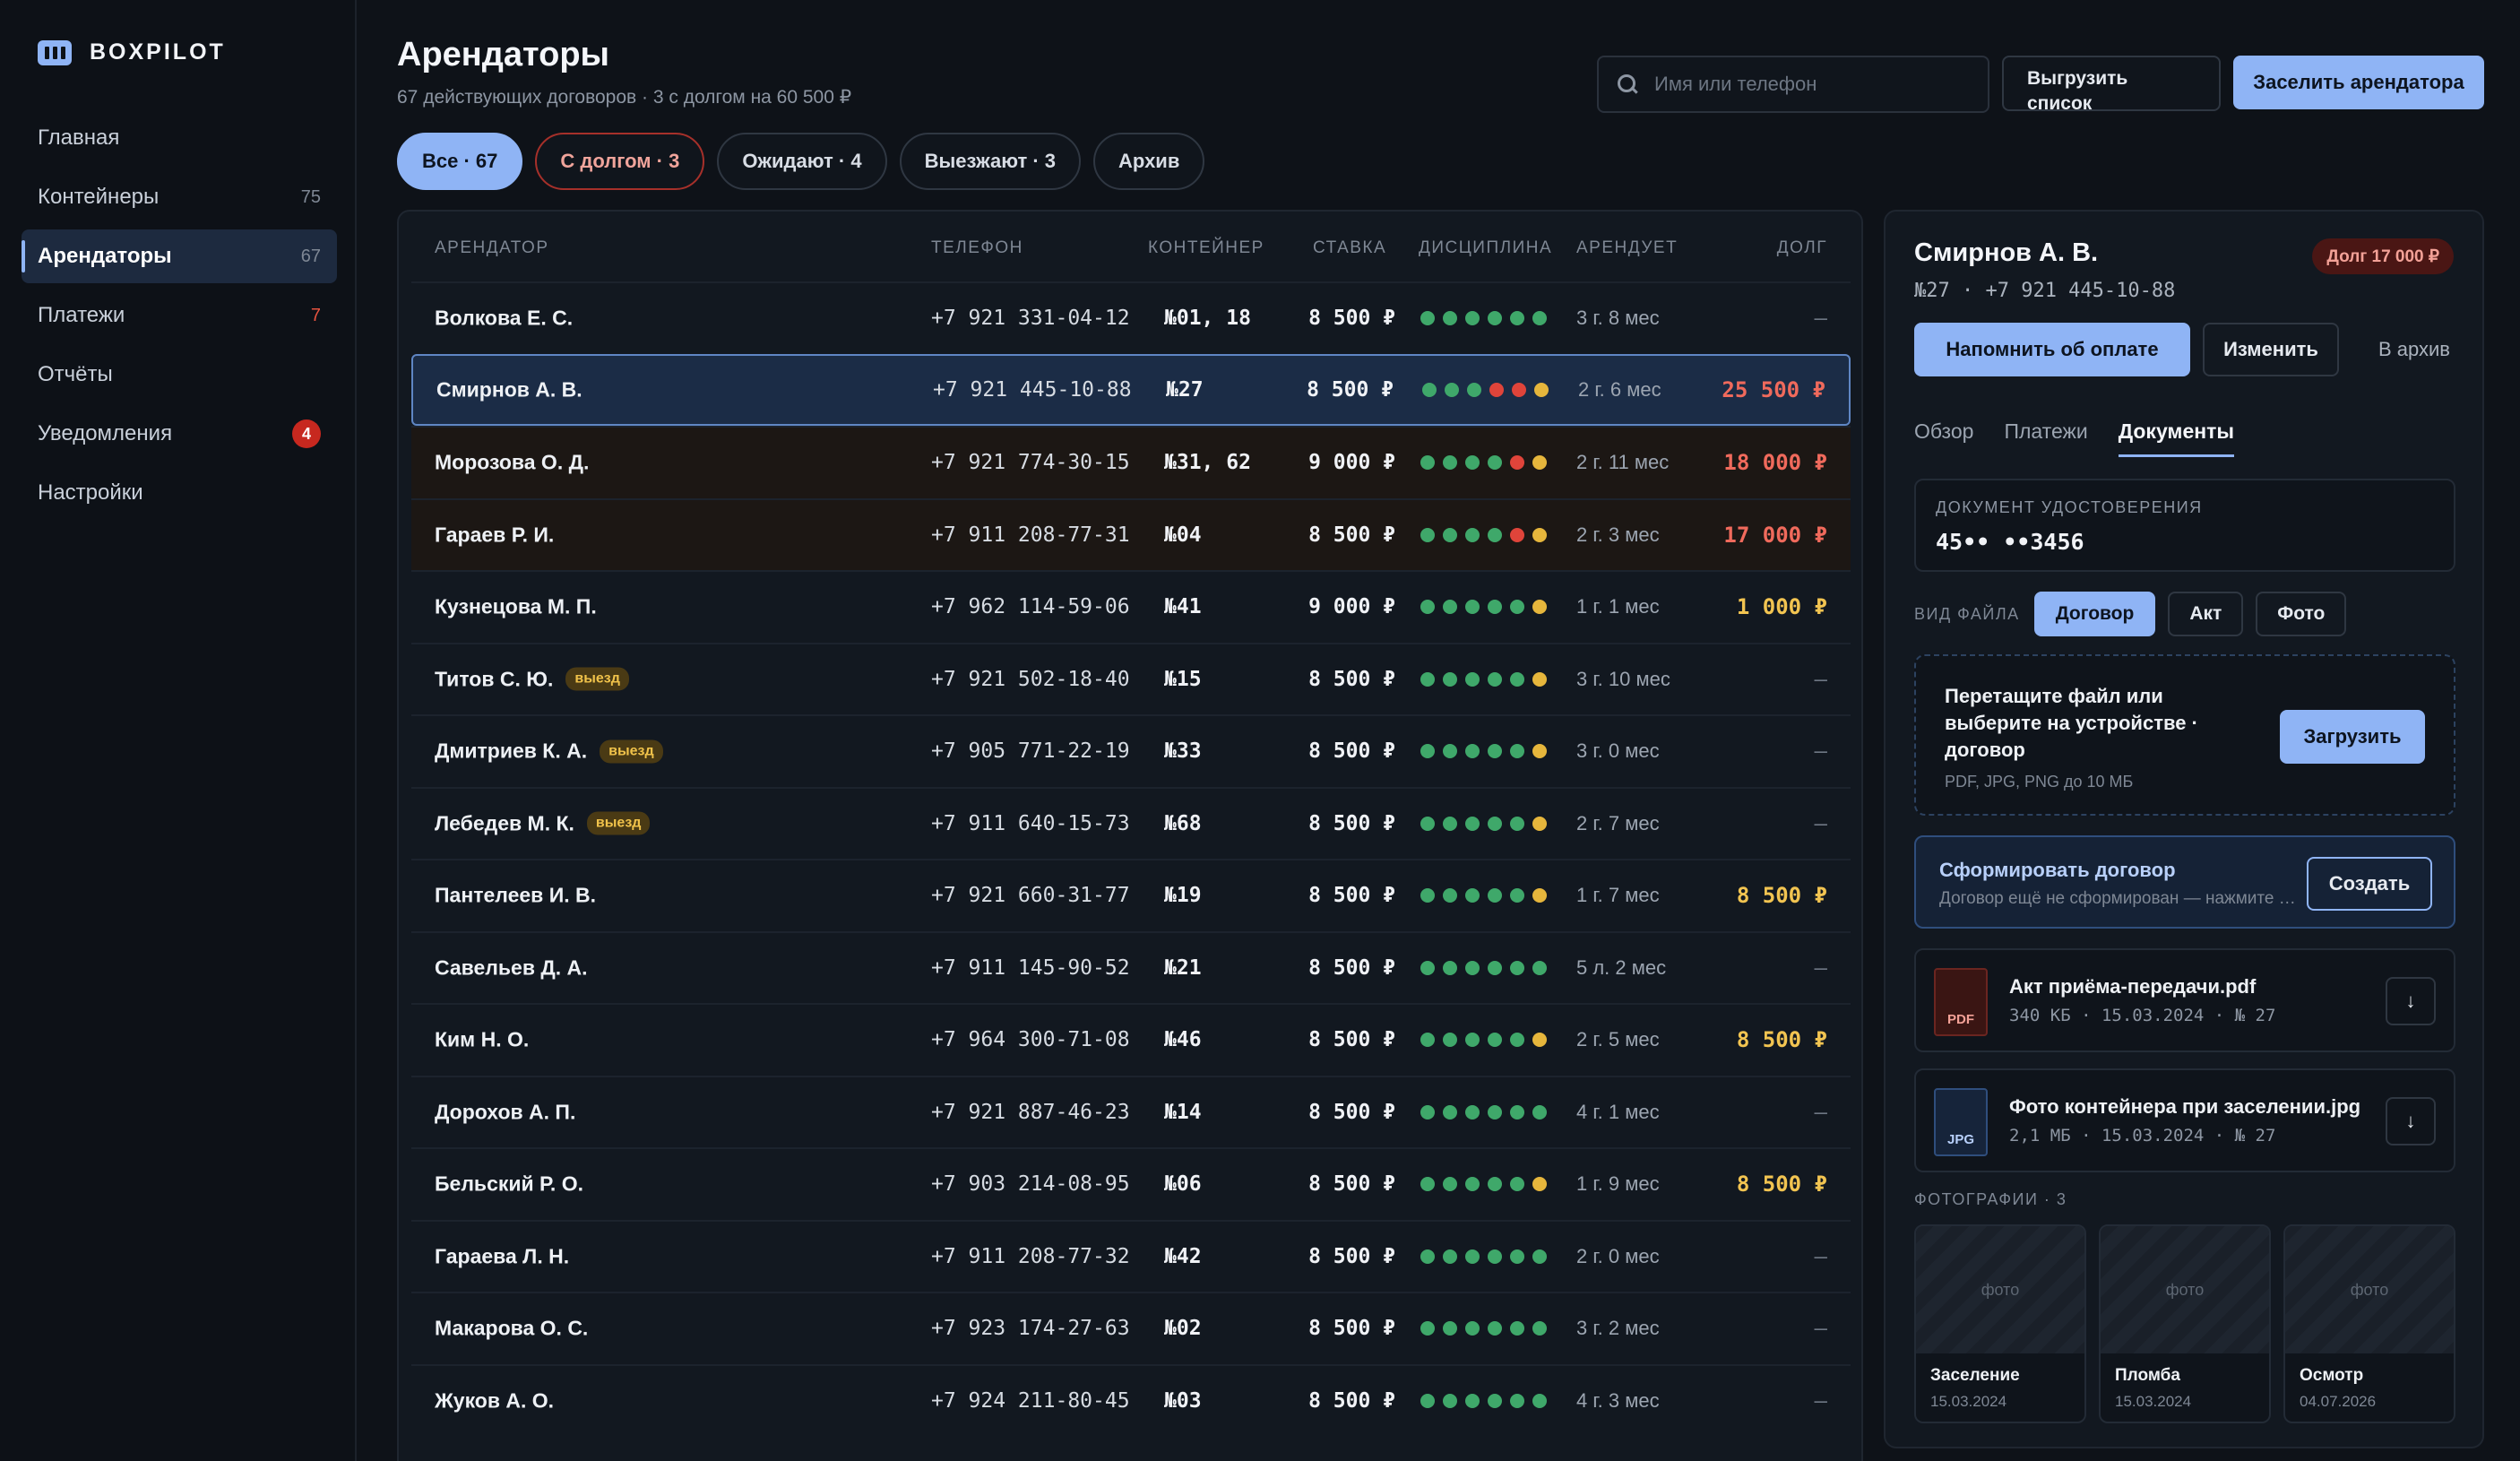 Image resolution: width=2520 pixels, height=1461 pixels. I want to click on debt-cell: 18 000 ₽, so click(1775, 463).